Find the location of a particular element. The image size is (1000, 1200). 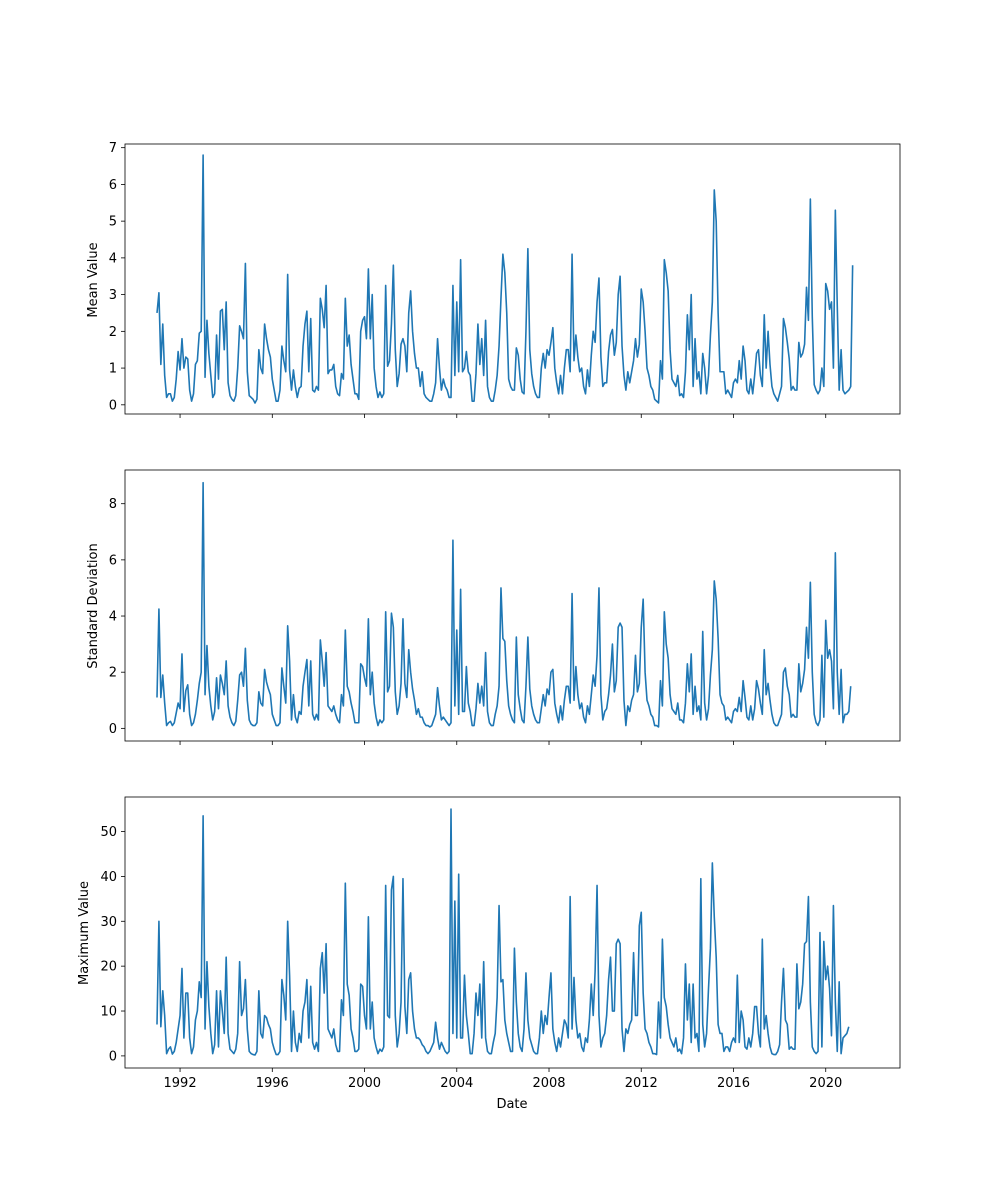

y-axis-label: Standard Deviation is located at coordinates (93, 605).